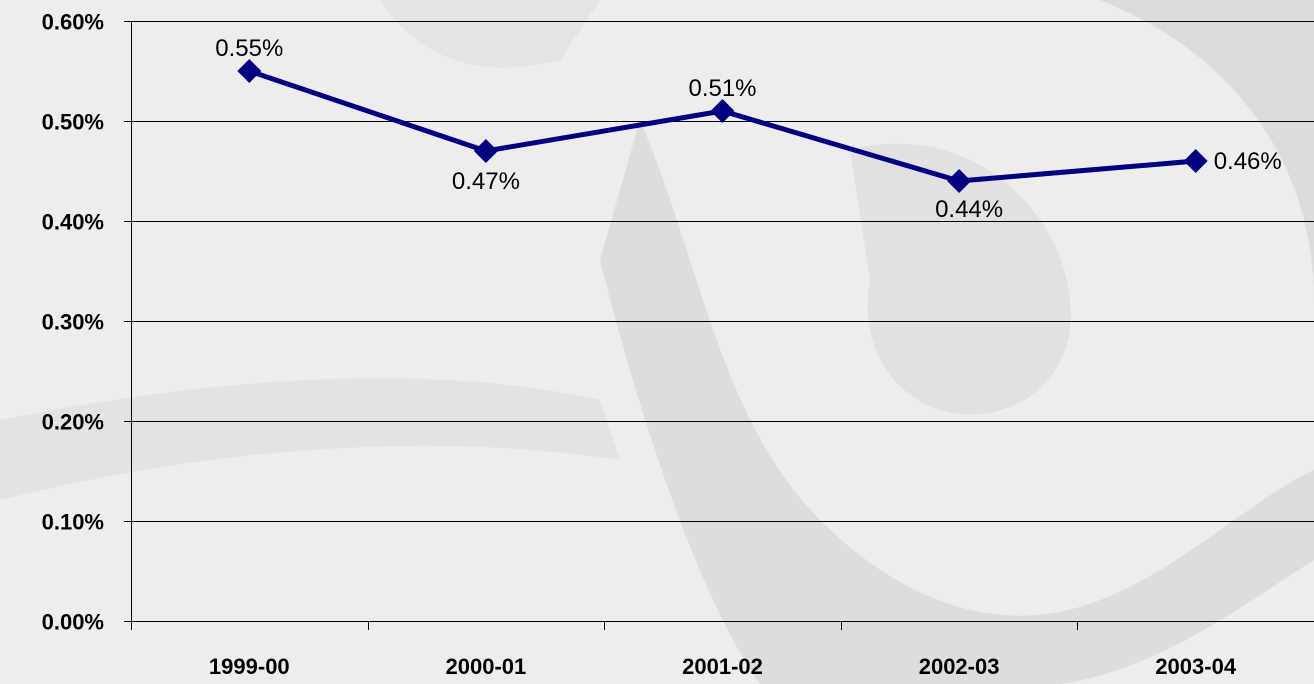 This screenshot has width=1314, height=684. I want to click on data-label: 0.55%, so click(249, 48).